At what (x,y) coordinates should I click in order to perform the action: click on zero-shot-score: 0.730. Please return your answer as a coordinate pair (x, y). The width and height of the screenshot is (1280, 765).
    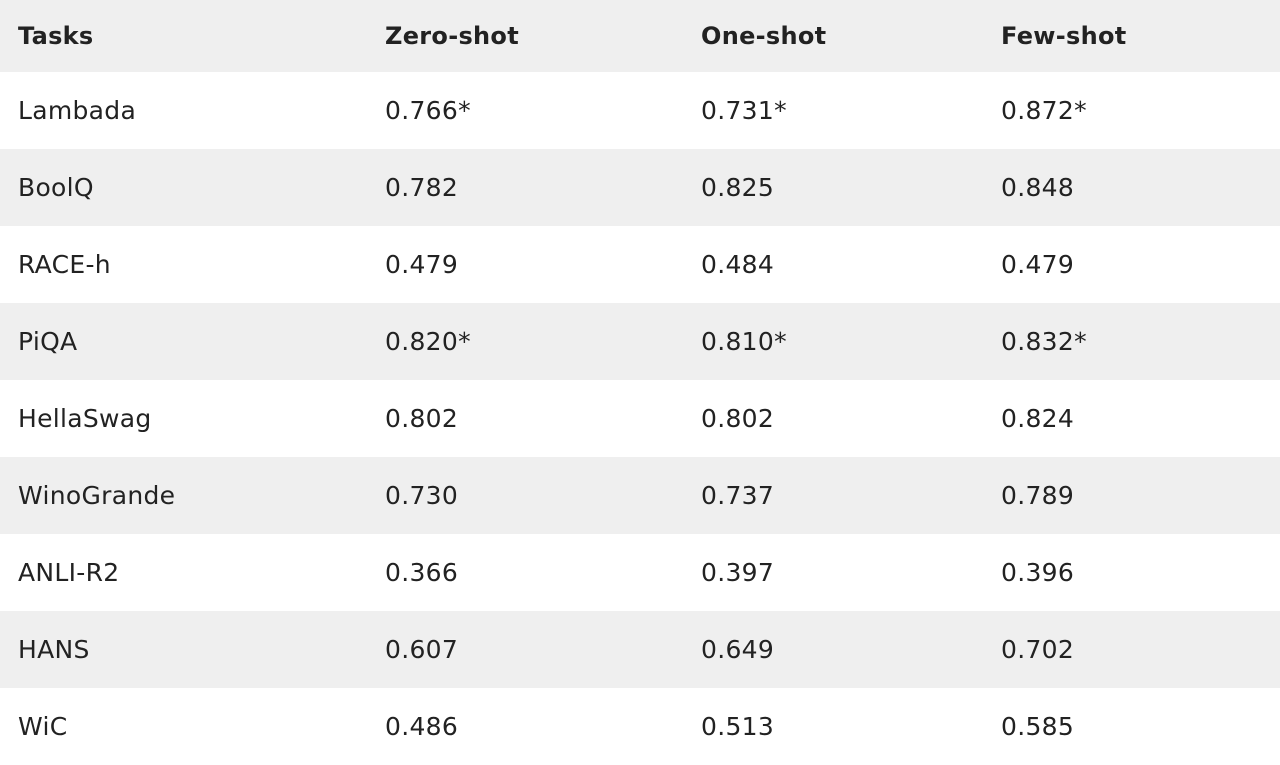
    Looking at the image, I should click on (422, 495).